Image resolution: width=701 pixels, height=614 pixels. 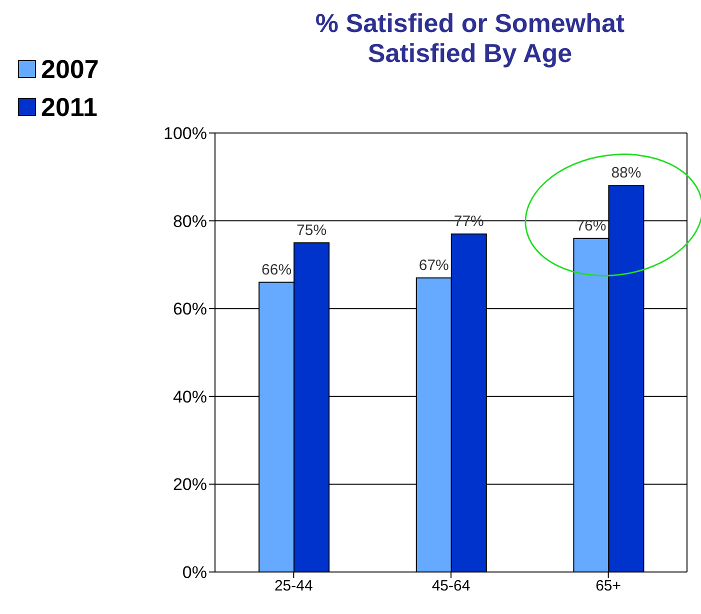 I want to click on data-label: 67%, so click(x=433, y=265).